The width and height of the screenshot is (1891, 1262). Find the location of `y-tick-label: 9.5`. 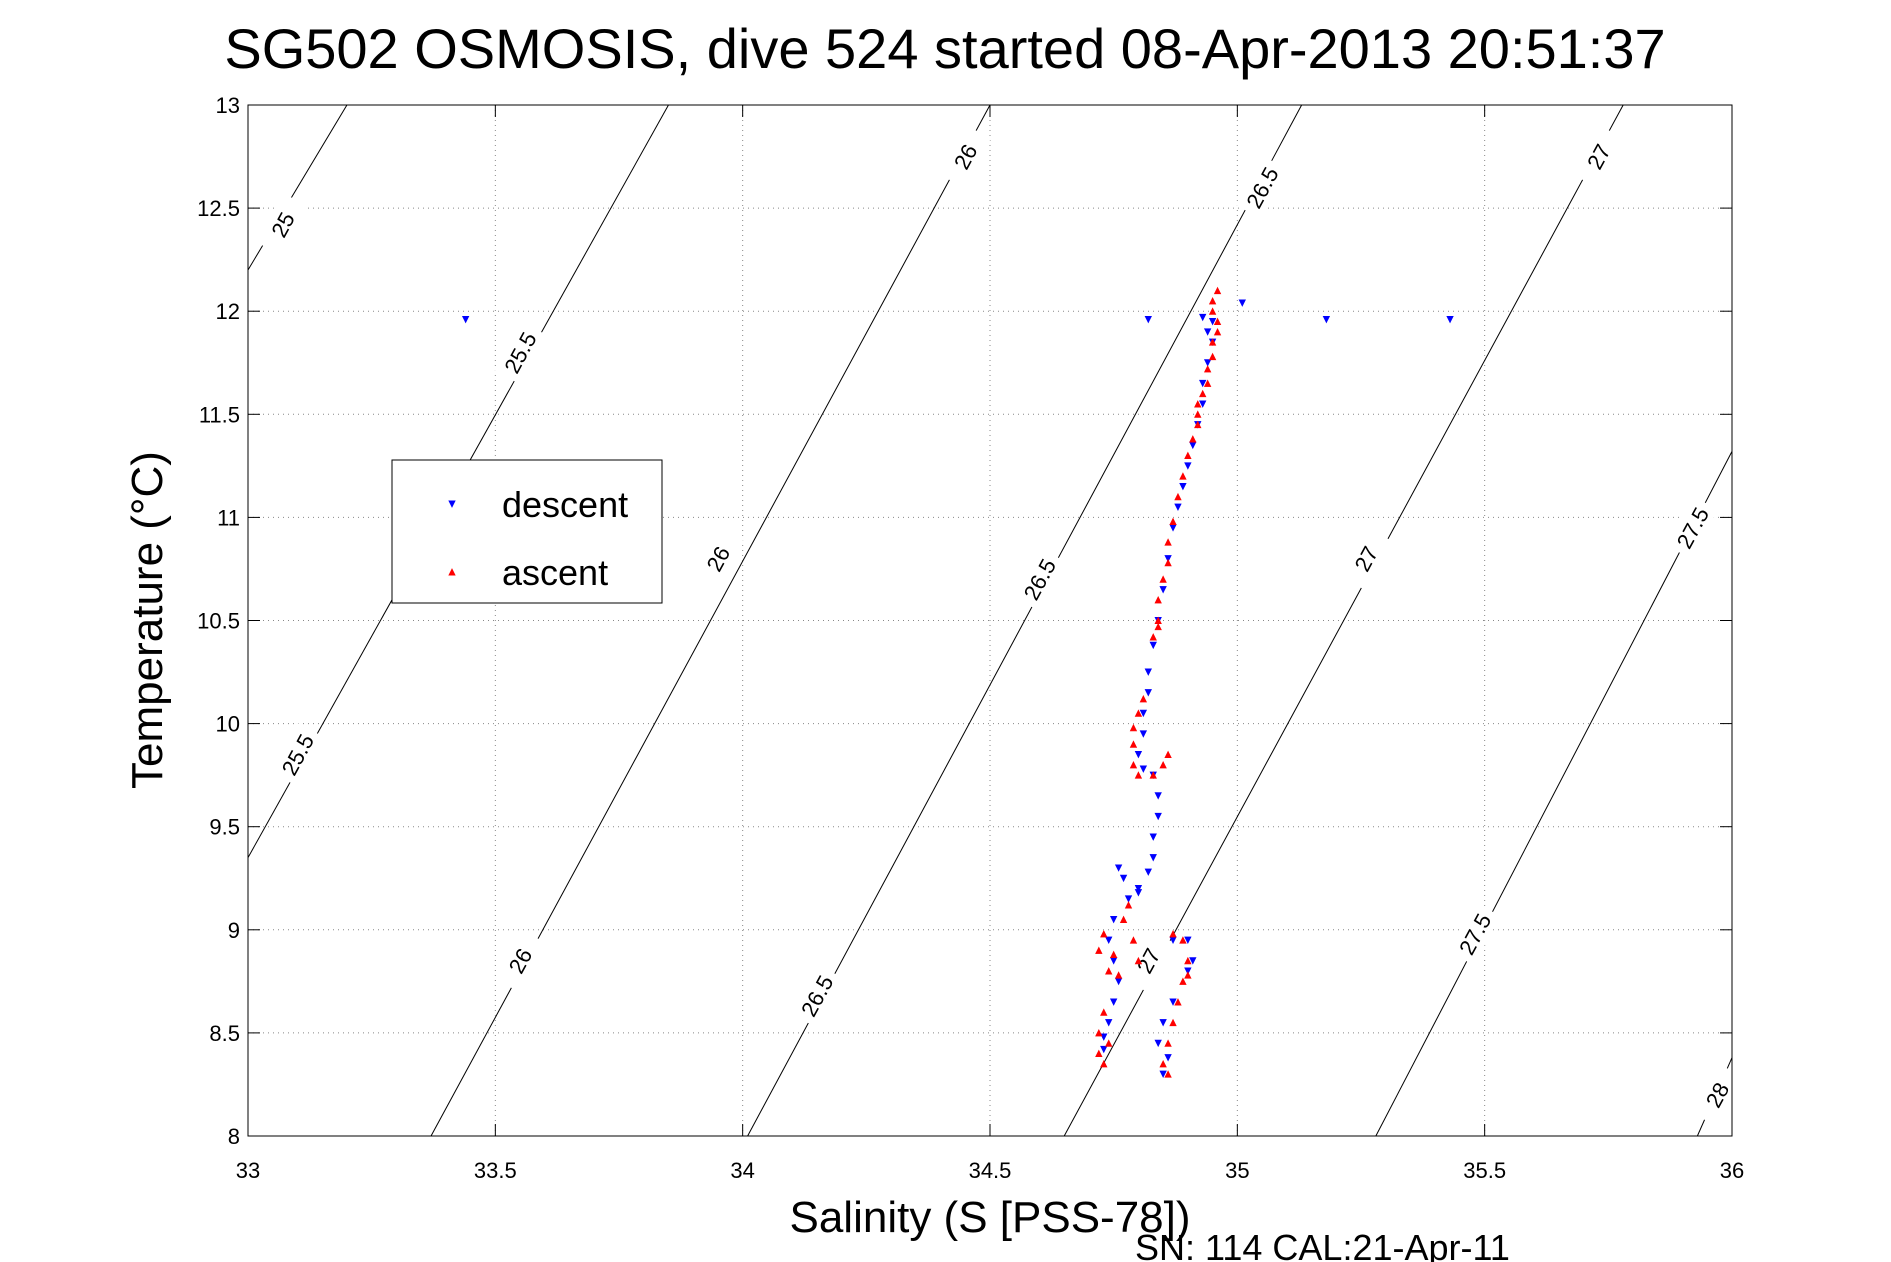

y-tick-label: 9.5 is located at coordinates (224, 827).